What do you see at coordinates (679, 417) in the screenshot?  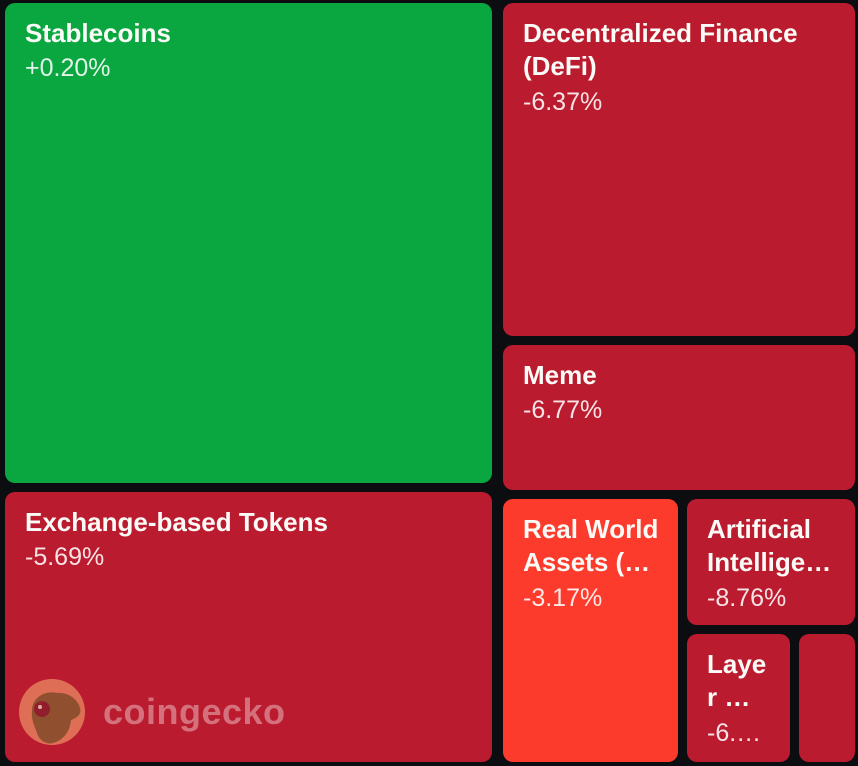 I see `treemap-cell-meme: Meme -6.77%` at bounding box center [679, 417].